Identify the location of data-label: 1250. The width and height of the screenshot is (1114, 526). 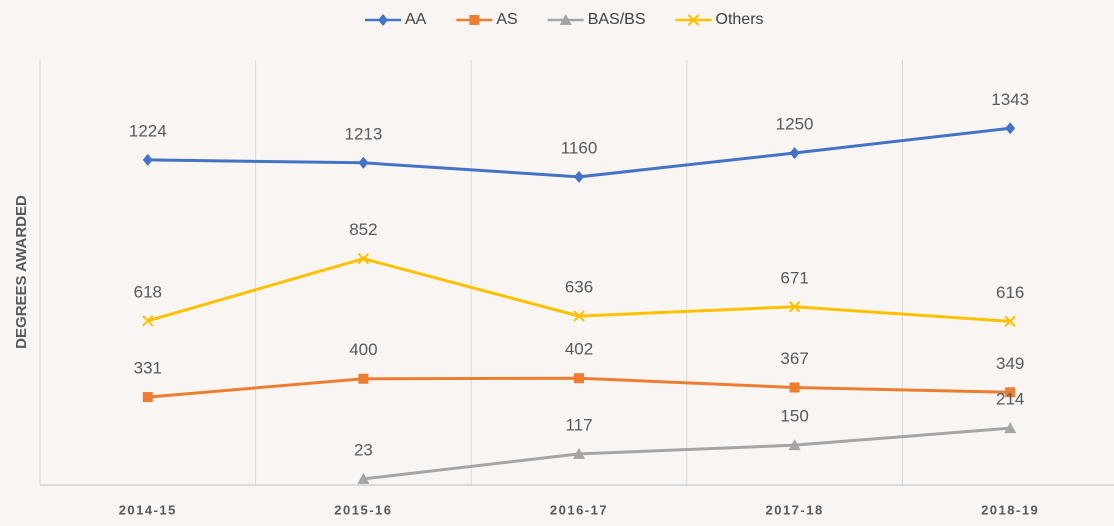
(795, 123).